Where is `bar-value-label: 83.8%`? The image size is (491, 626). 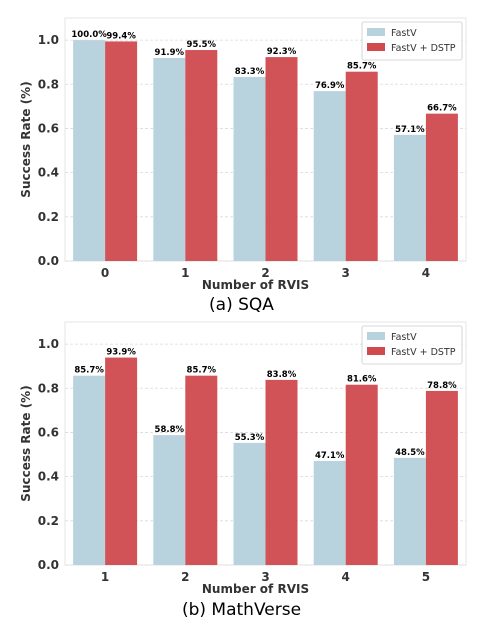 bar-value-label: 83.8% is located at coordinates (282, 375).